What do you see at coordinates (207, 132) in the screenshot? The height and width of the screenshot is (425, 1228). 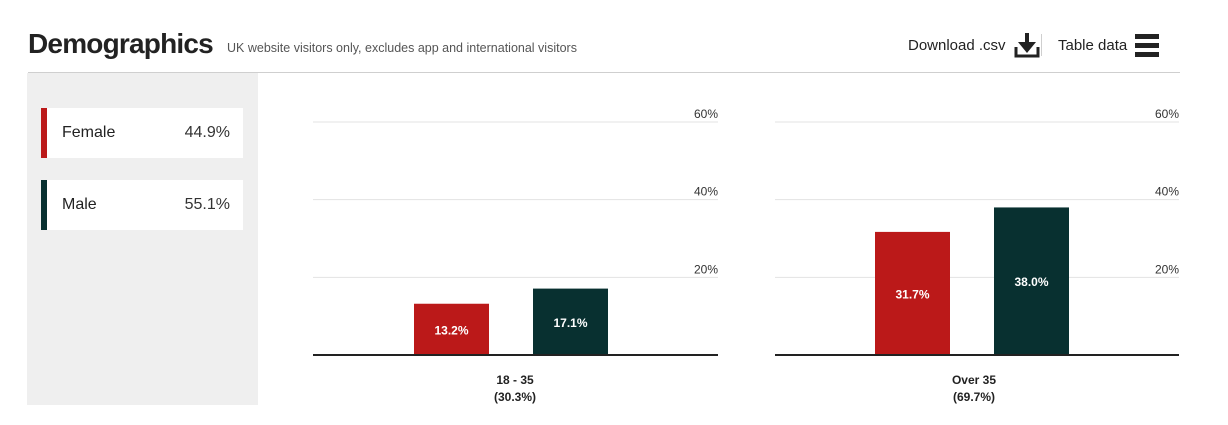 I see `legend-value: 44.9%` at bounding box center [207, 132].